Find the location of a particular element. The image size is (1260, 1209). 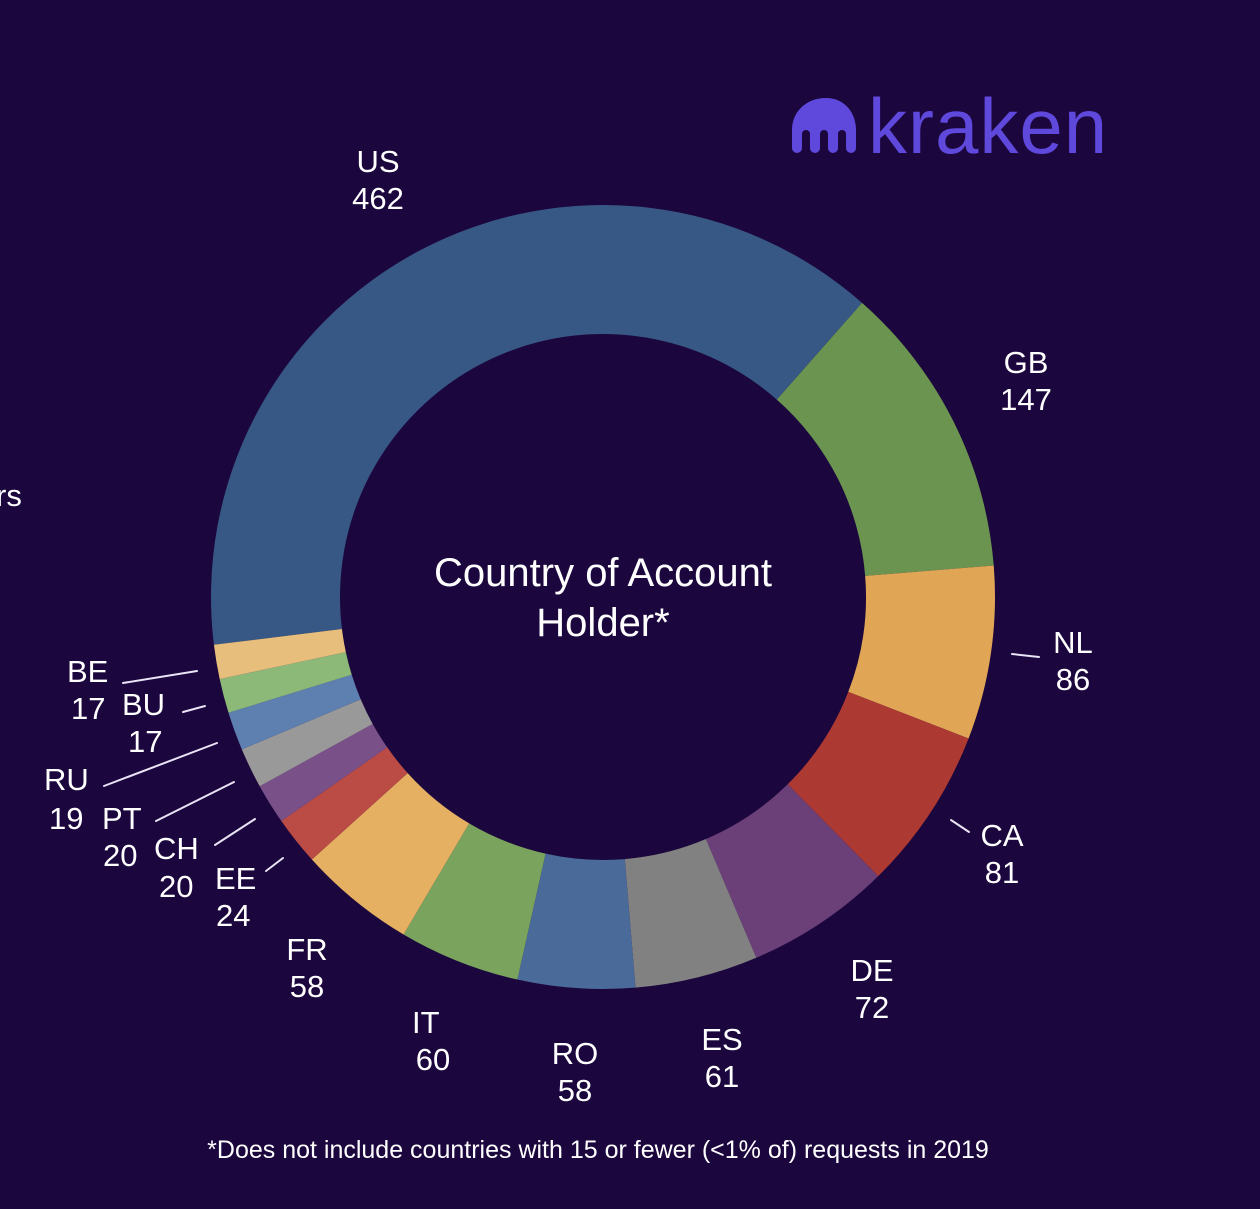

clipped-text-fragment: rs is located at coordinates (11, 495).